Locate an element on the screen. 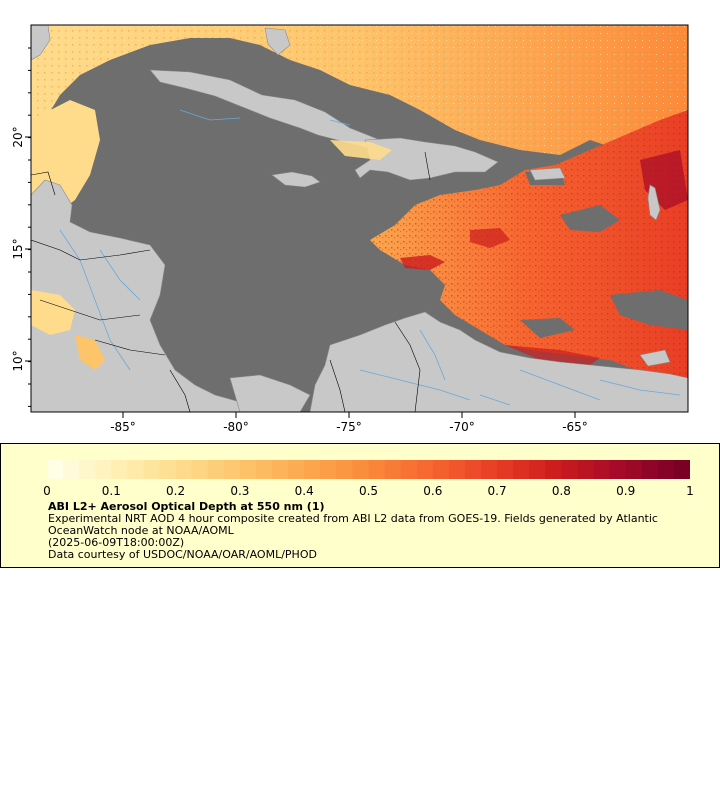  lon-tick-label: -70° is located at coordinates (462, 427).